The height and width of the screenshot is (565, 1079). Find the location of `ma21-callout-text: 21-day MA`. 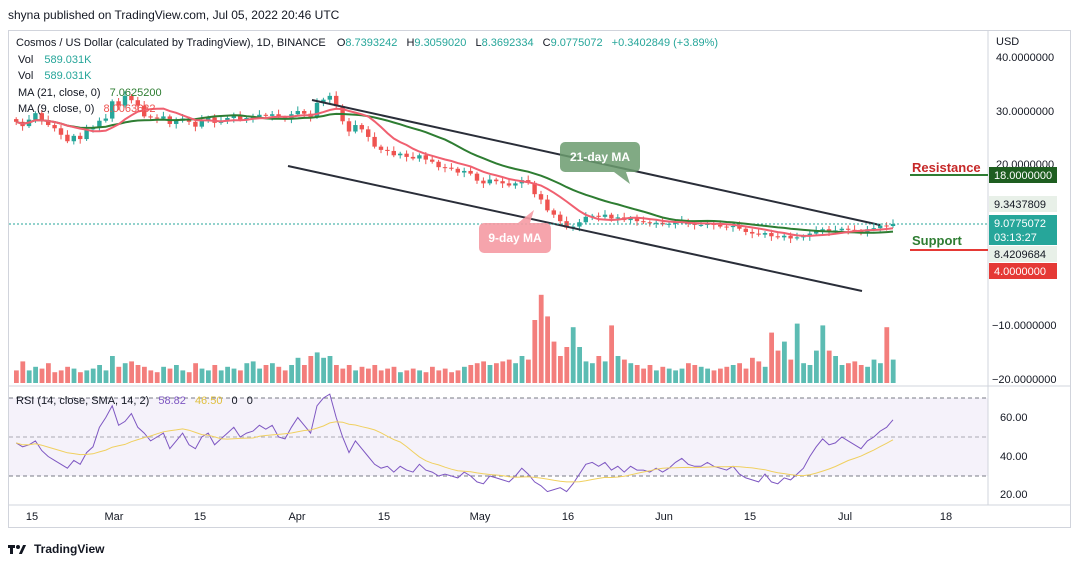

ma21-callout-text: 21-day MA is located at coordinates (600, 157).